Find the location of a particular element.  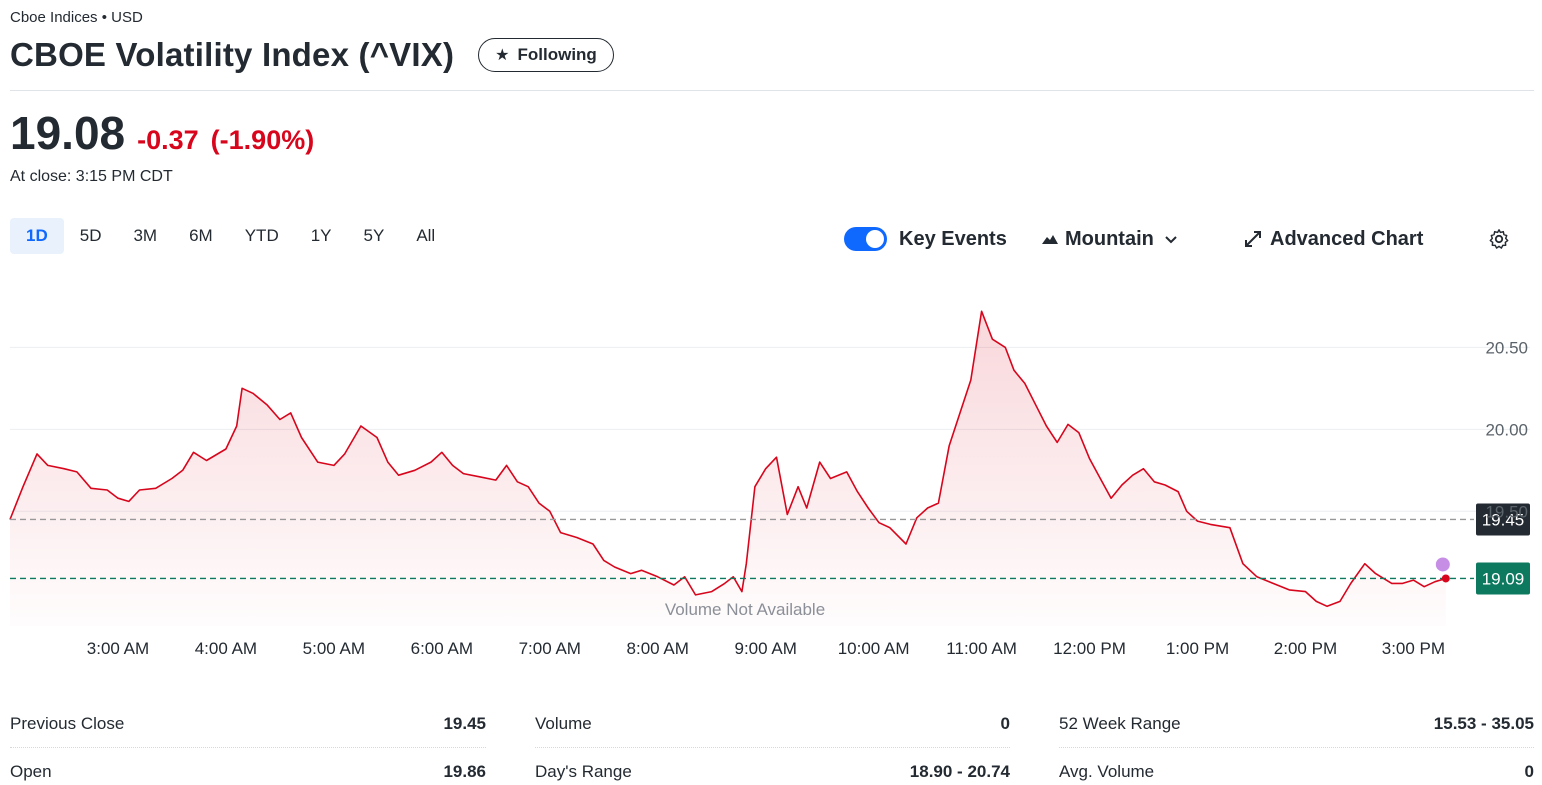

advanced-chart-button: Advanced Chart is located at coordinates (1333, 239).